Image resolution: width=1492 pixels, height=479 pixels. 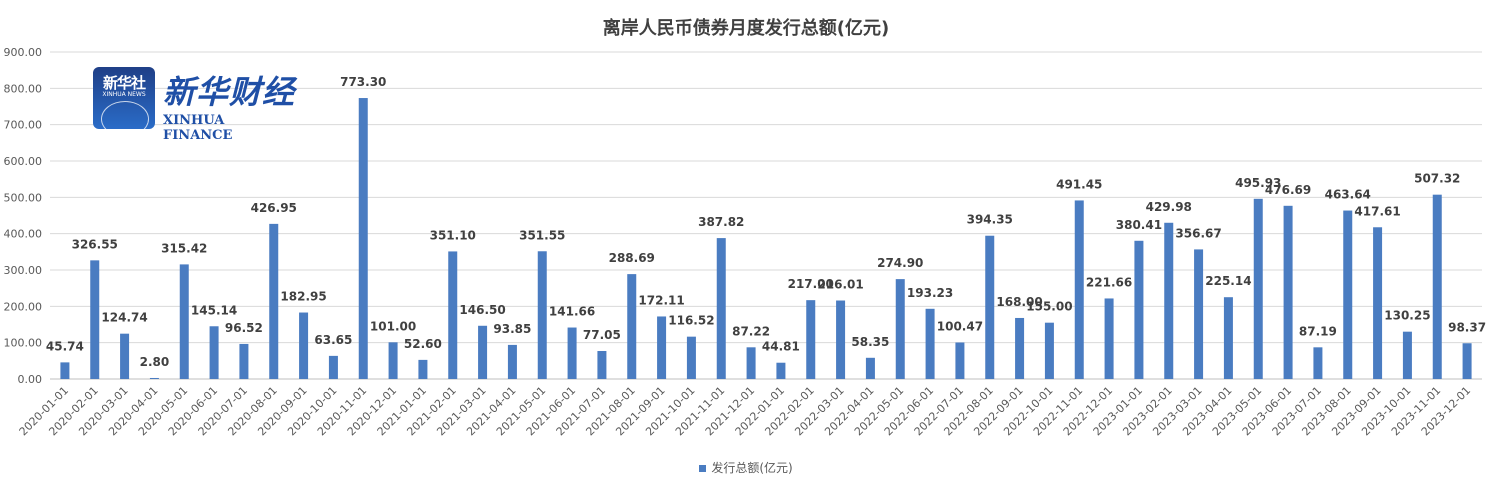 I want to click on data-label: 193.23, so click(x=930, y=293).